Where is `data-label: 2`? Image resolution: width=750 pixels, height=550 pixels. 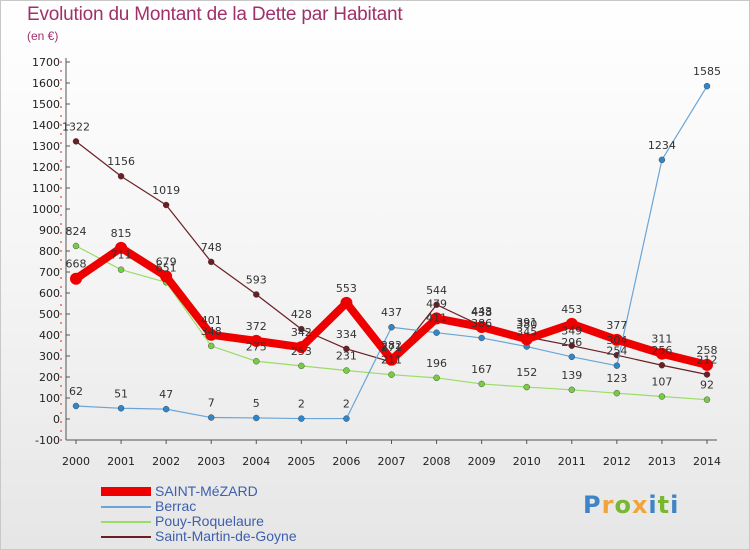
data-label: 2 is located at coordinates (301, 404).